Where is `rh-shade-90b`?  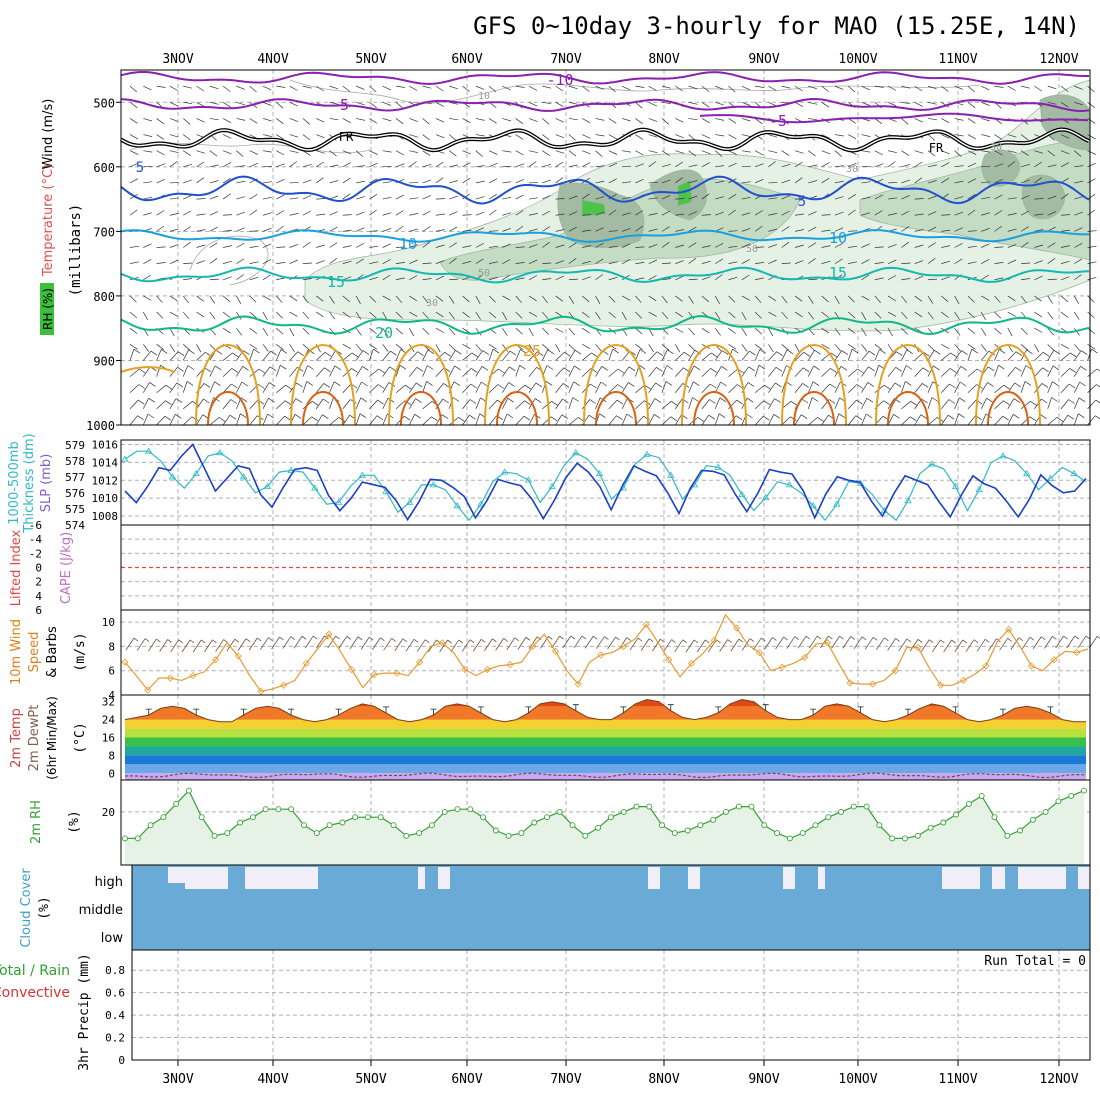 rh-shade-90b is located at coordinates (685, 193).